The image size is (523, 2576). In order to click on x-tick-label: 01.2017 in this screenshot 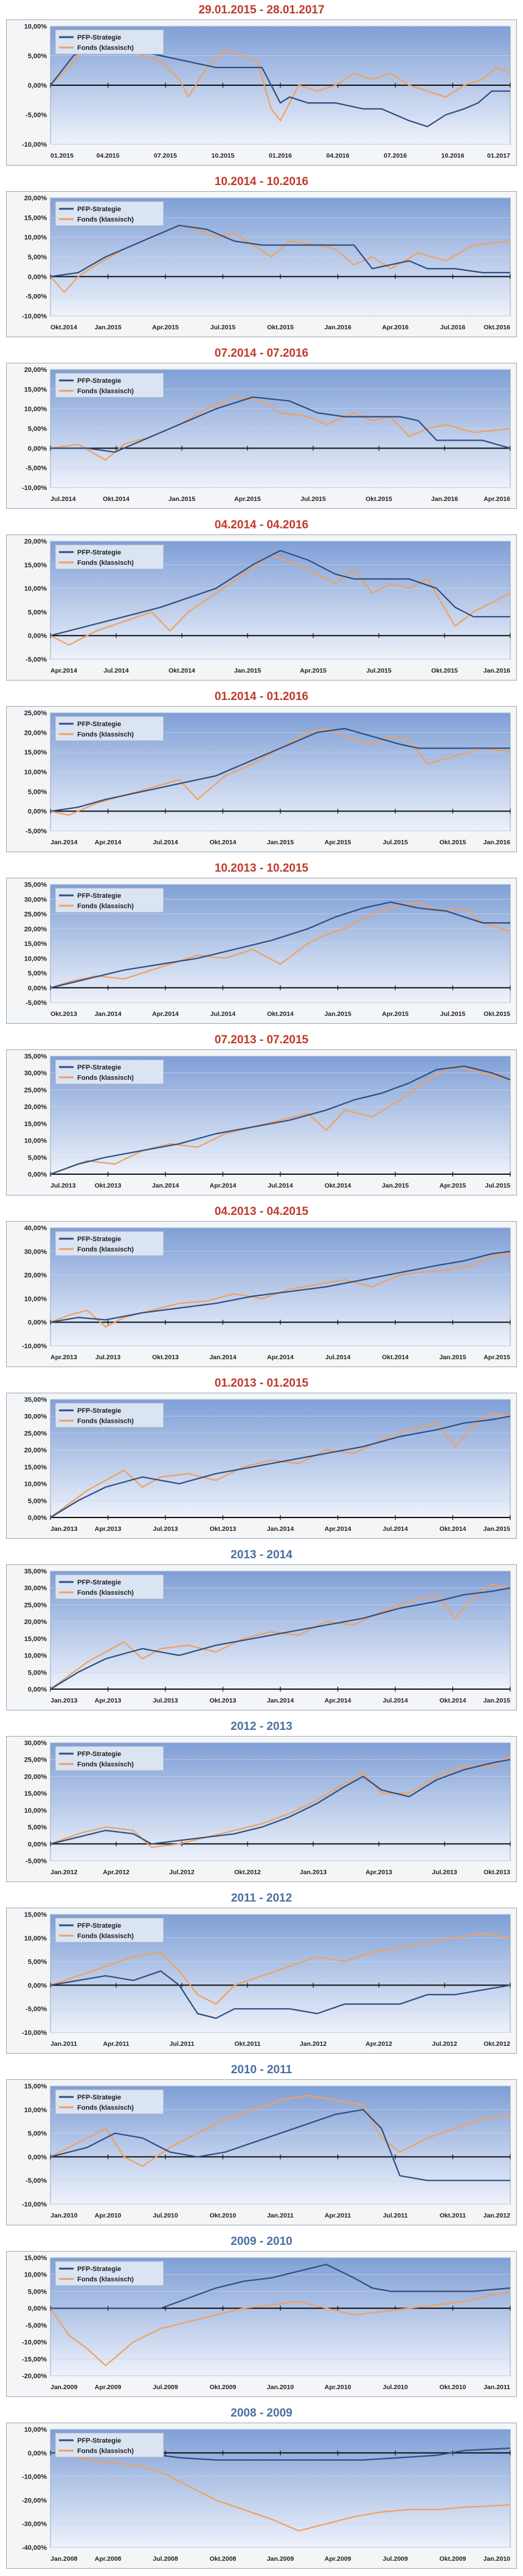, I will do `click(498, 155)`.